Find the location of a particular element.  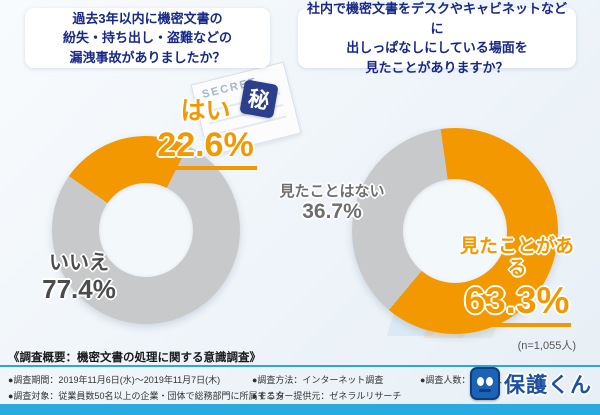

label-seen-text: 見たことがある is located at coordinates (516, 257).